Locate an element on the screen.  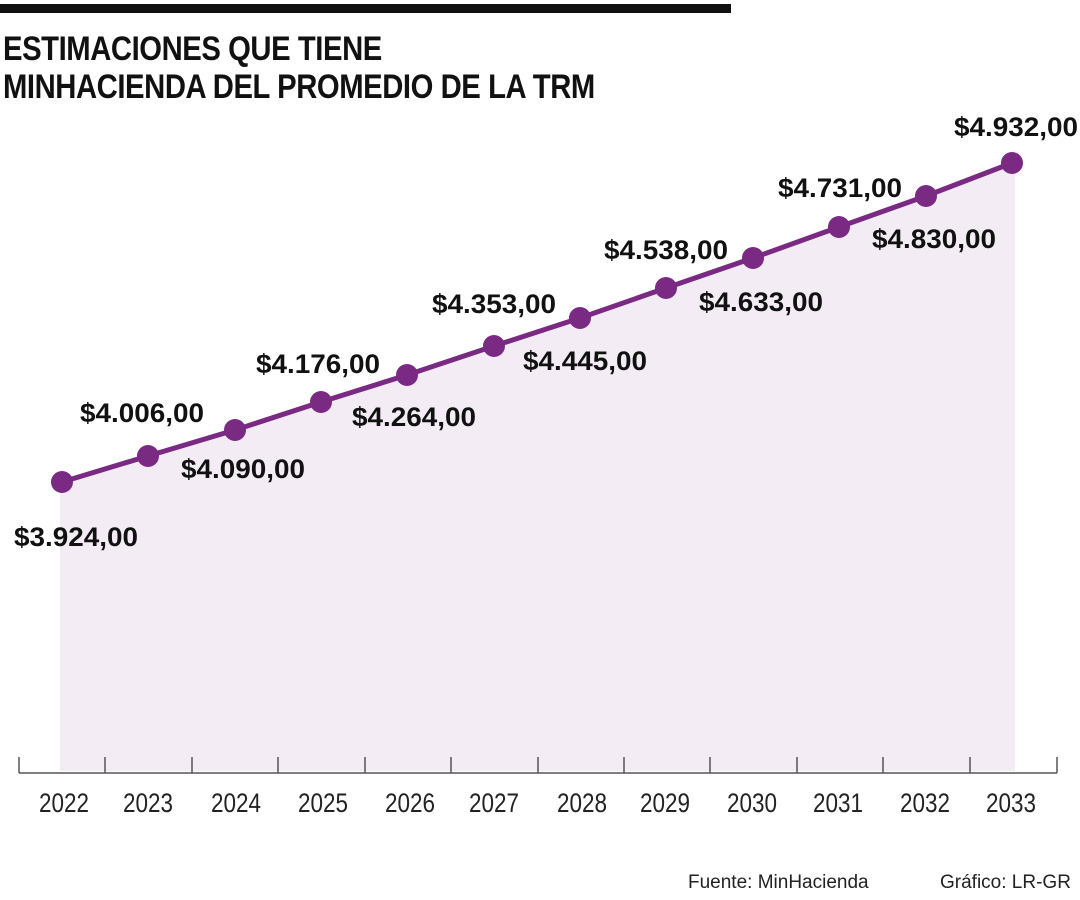
label-2033: $4.932,00 is located at coordinates (1016, 127).